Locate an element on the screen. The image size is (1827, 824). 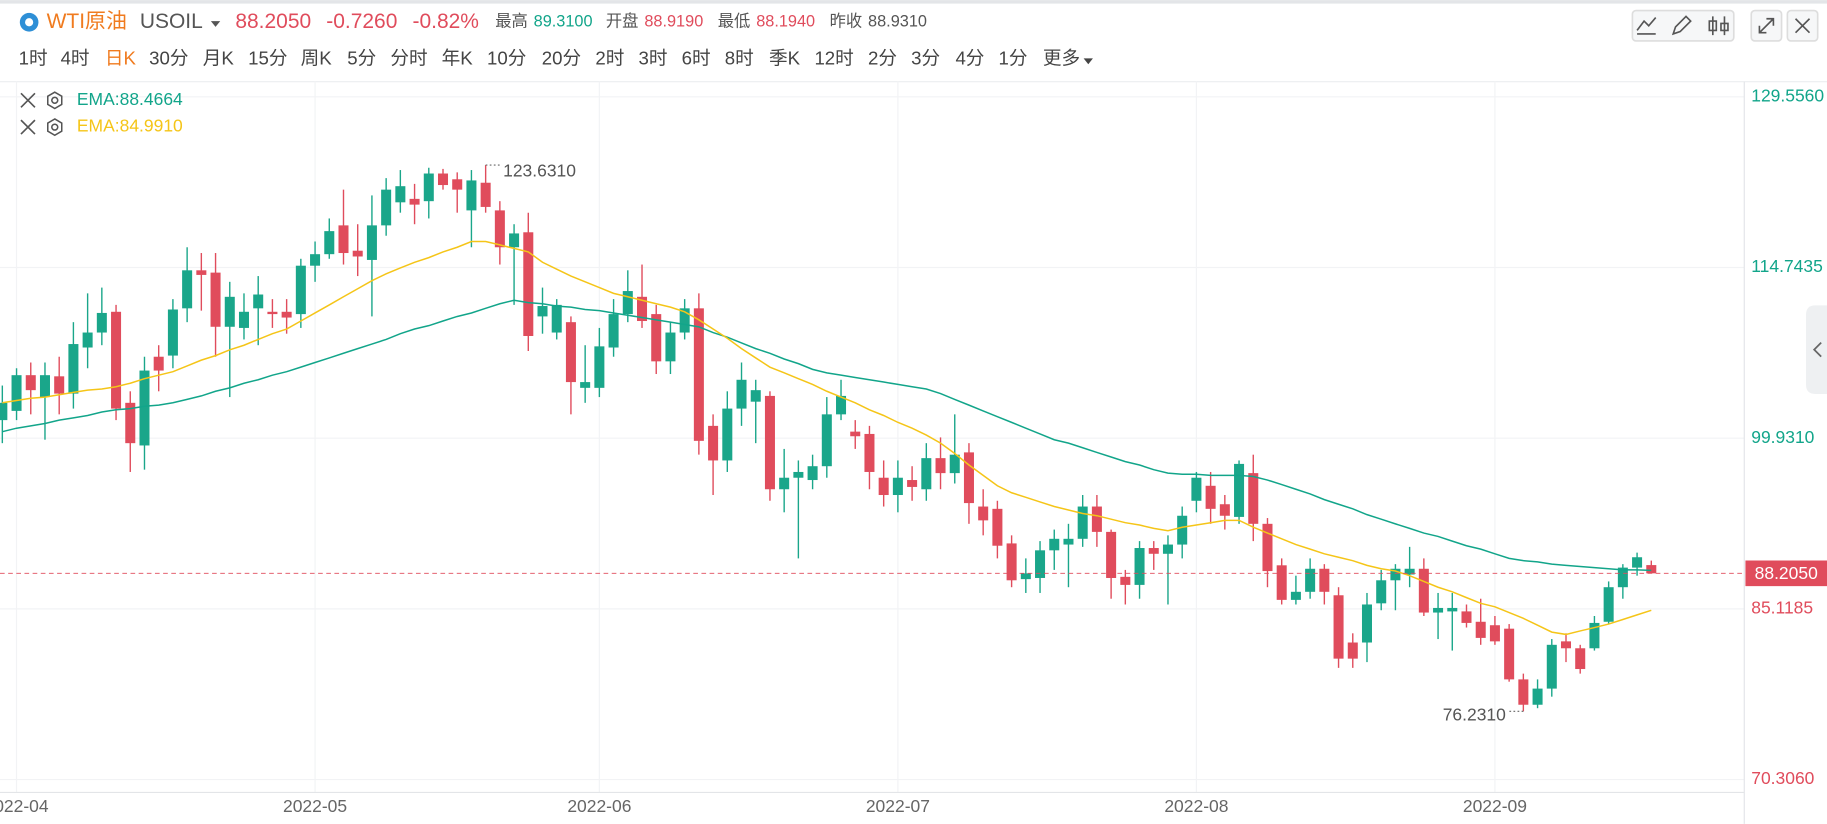
timeframe-option: 4时 is located at coordinates (75, 57).